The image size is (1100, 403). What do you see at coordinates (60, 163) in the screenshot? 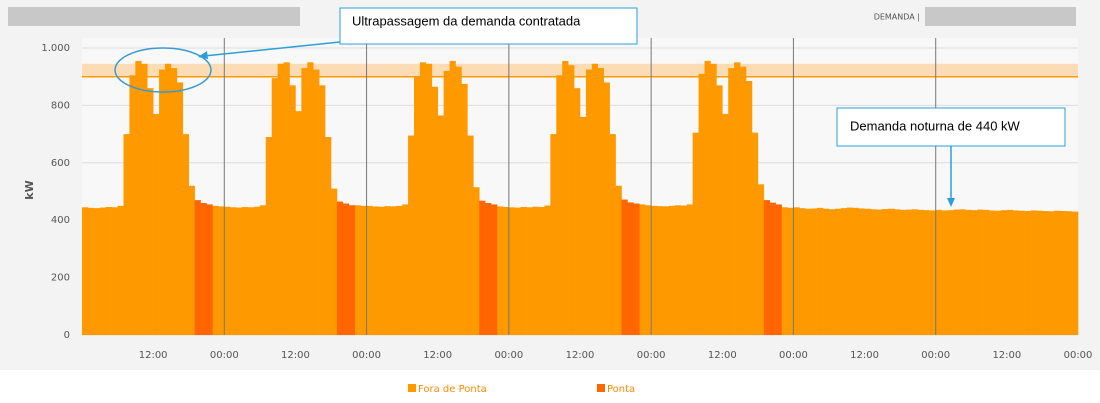
I see `y-tick-label: 600` at bounding box center [60, 163].